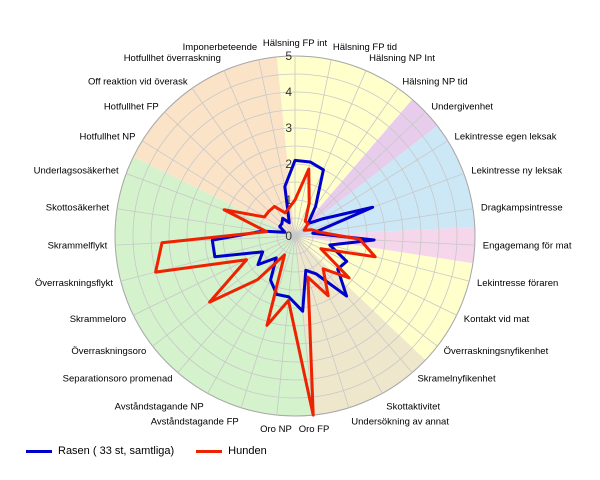 The height and width of the screenshot is (480, 600). I want to click on axis-label-14: Undersökning av annat, so click(400, 421).